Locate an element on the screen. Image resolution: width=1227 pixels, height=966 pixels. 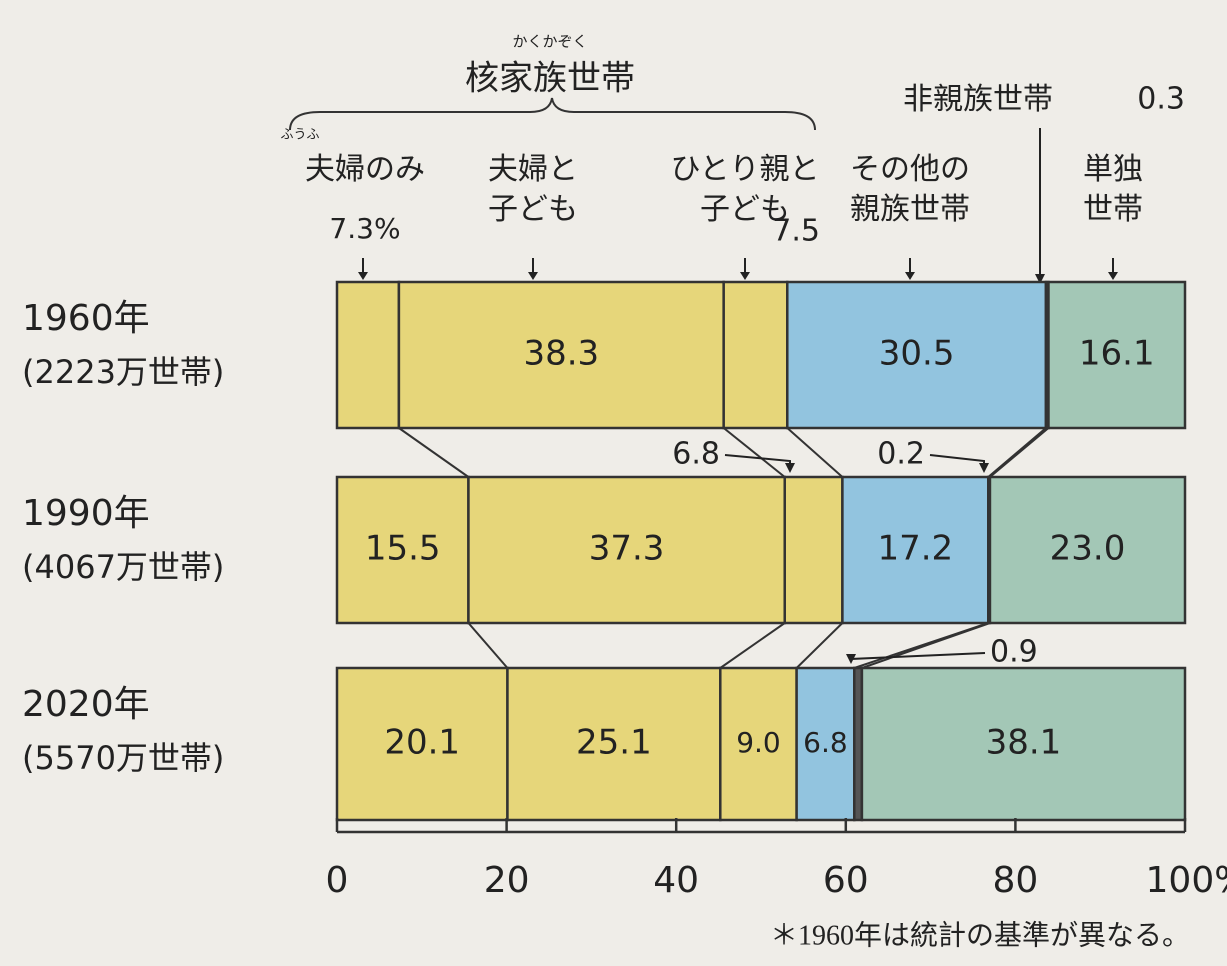
series-label: 非親族世帯 is located at coordinates (978, 99).